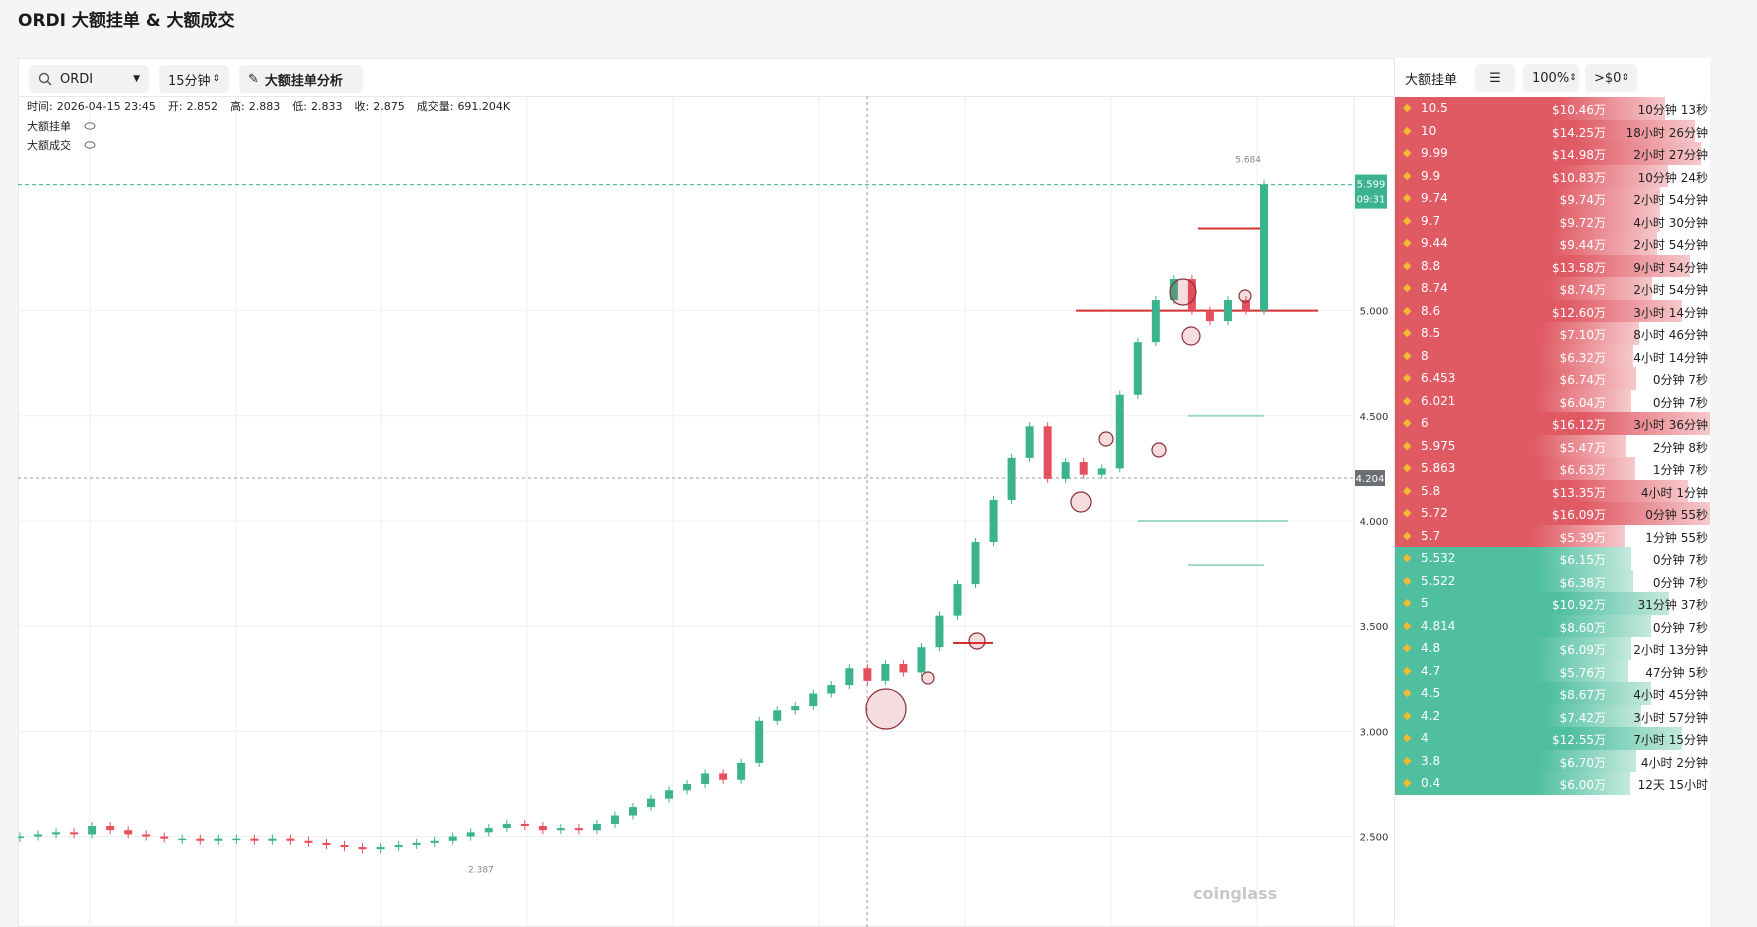 This screenshot has height=927, width=1757. Describe the element at coordinates (1582, 560) in the screenshot. I see `amount: $6.15万` at that location.